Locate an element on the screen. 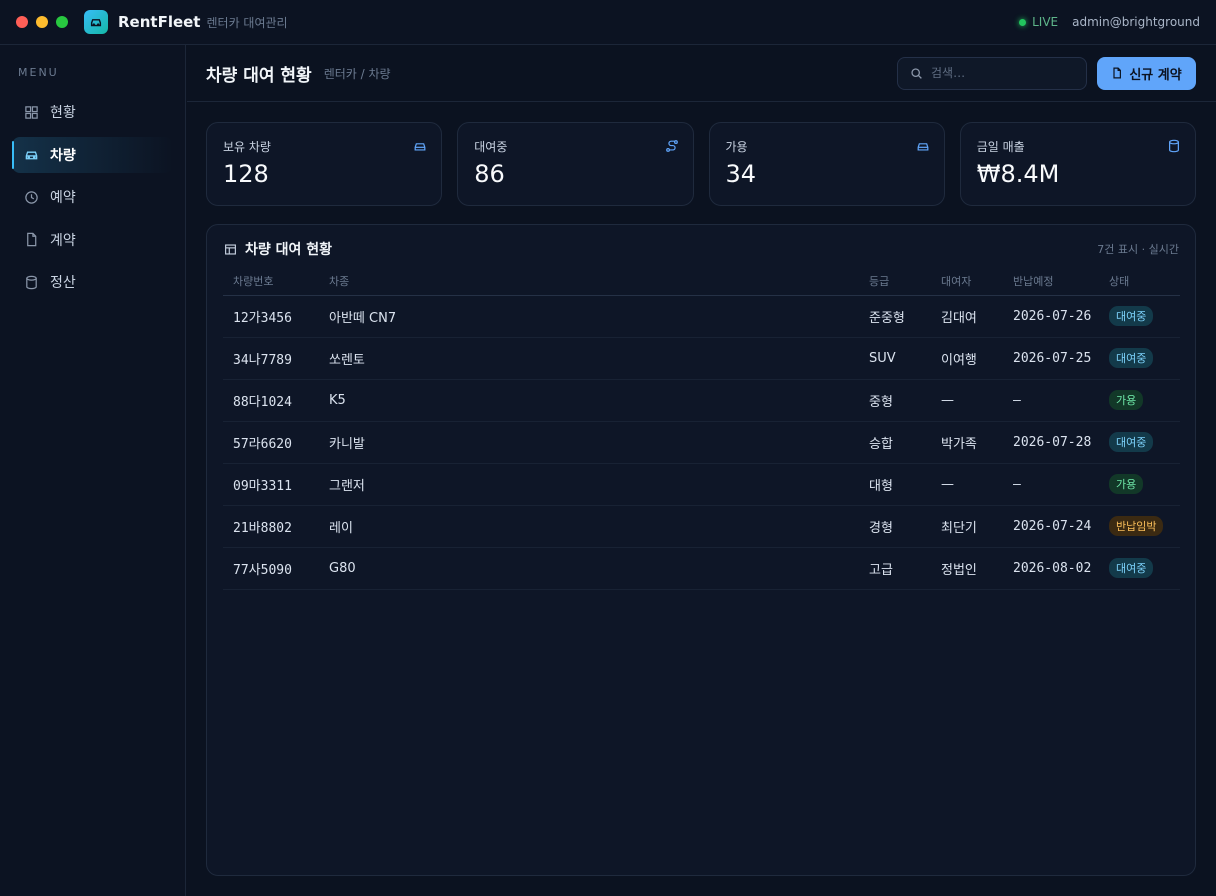 The image size is (1216, 896). plate-cell: 88다1024 is located at coordinates (271, 400).